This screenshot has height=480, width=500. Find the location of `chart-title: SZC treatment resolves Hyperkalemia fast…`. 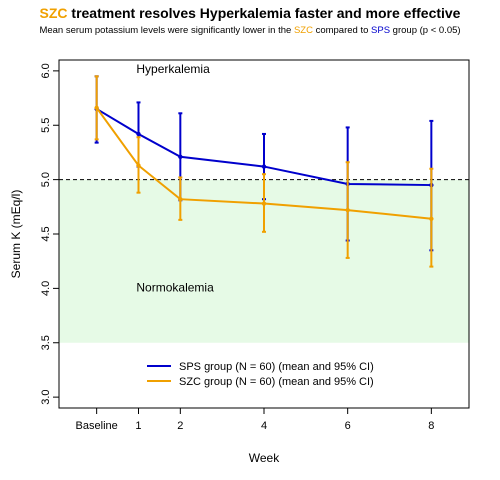

chart-title: SZC treatment resolves Hyperkalemia fast… is located at coordinates (250, 13).